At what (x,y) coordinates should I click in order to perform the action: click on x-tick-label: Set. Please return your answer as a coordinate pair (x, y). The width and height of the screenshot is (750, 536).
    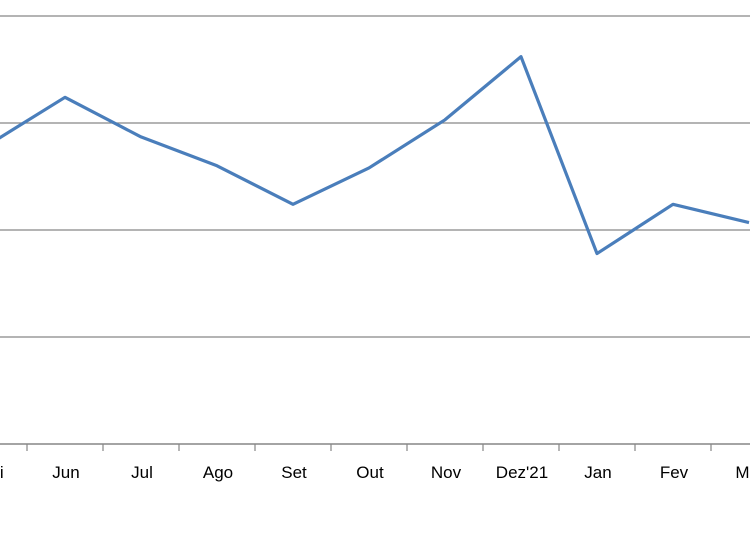
    Looking at the image, I should click on (294, 472).